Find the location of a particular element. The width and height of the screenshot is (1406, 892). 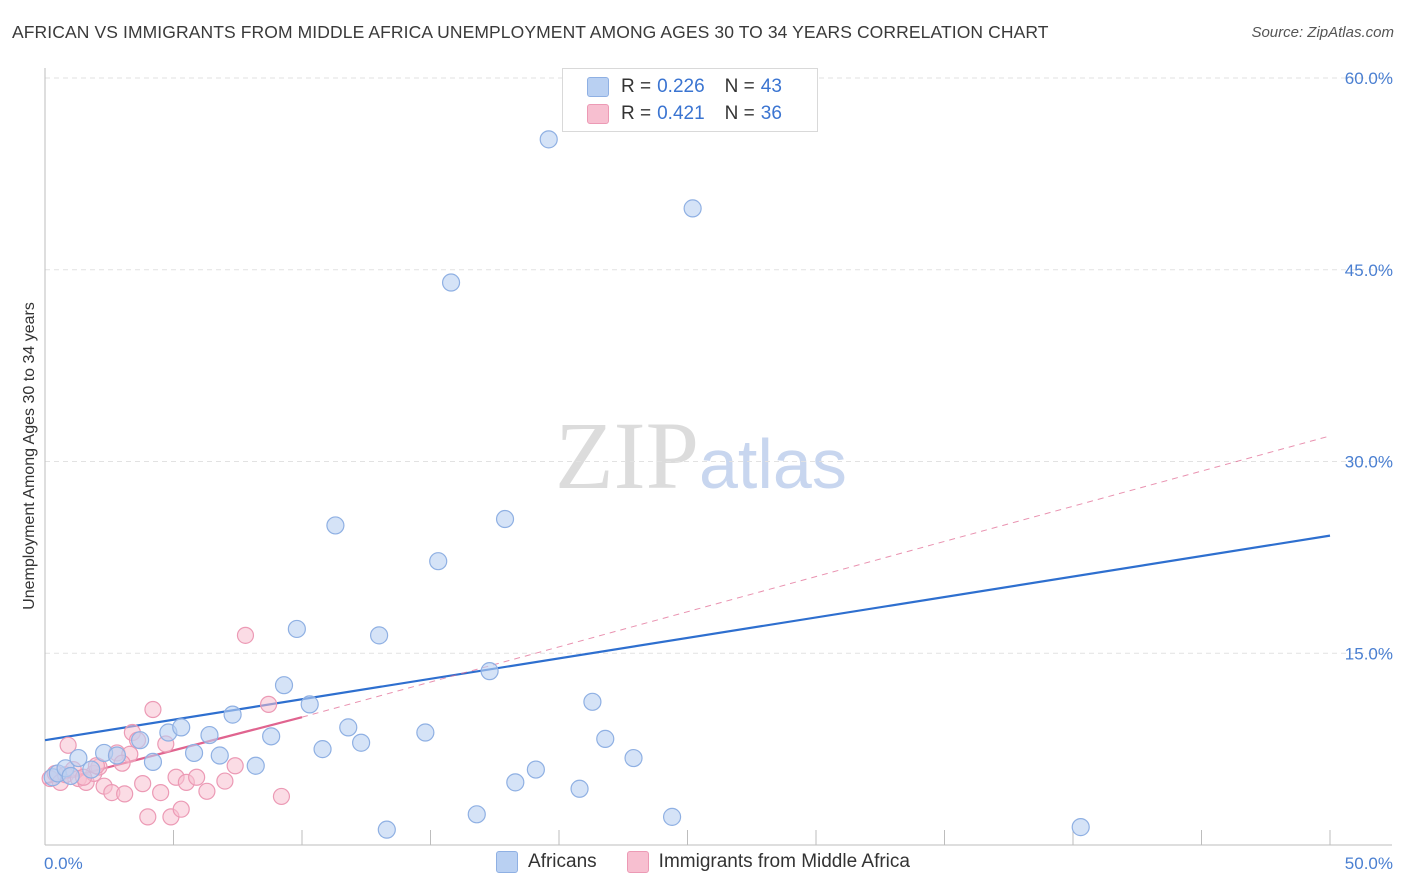

africans-swatch is located at coordinates (598, 87).